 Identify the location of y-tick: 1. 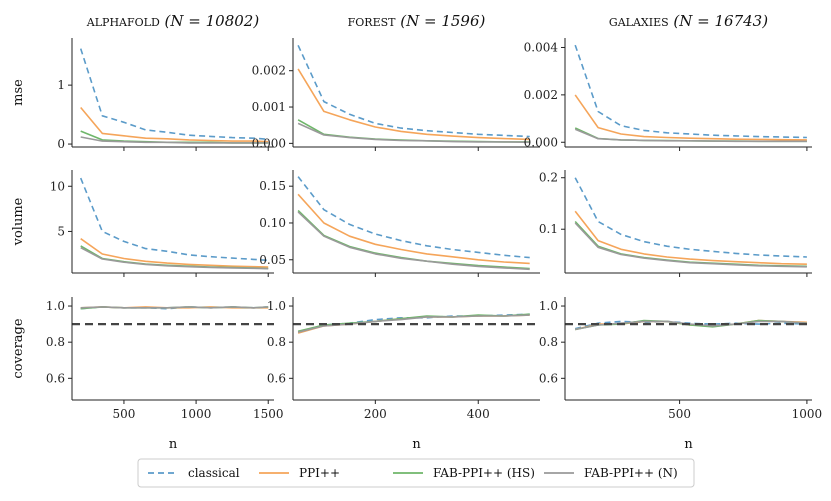
(64, 85).